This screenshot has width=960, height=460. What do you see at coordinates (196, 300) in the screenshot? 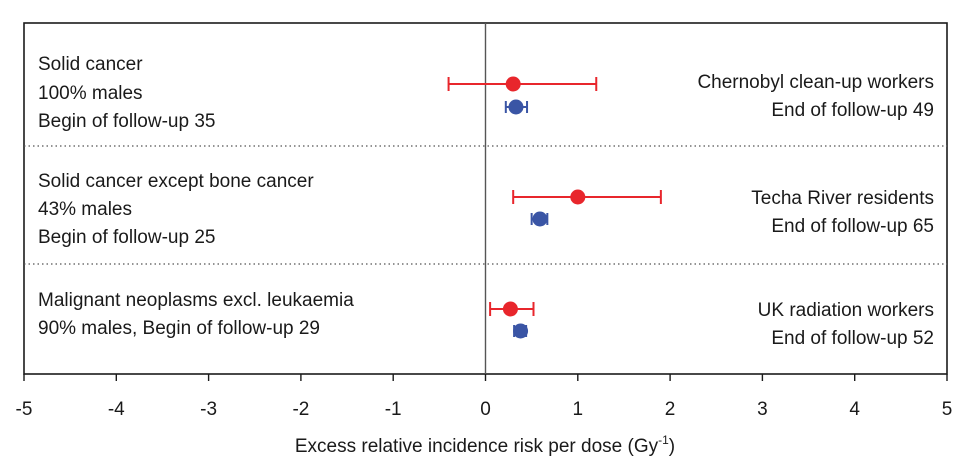
I see `panel-left-text: Malignant neoplasms excl. leukaemia` at bounding box center [196, 300].